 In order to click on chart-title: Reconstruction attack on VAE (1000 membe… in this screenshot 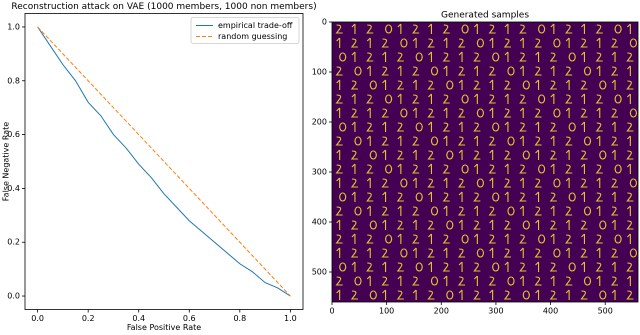, I will do `click(163, 7)`.